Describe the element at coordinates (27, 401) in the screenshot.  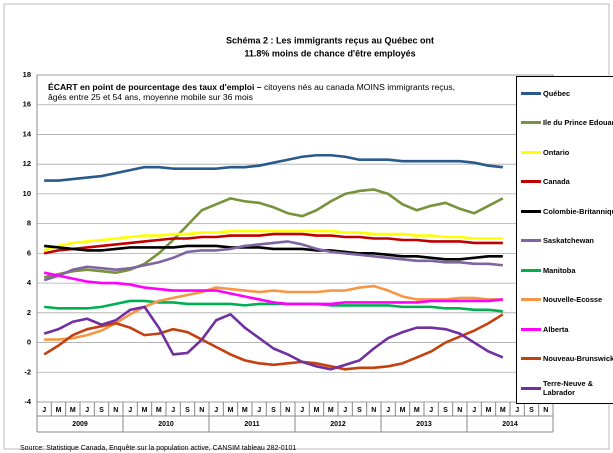
I see `y-tick-label: -4` at that location.